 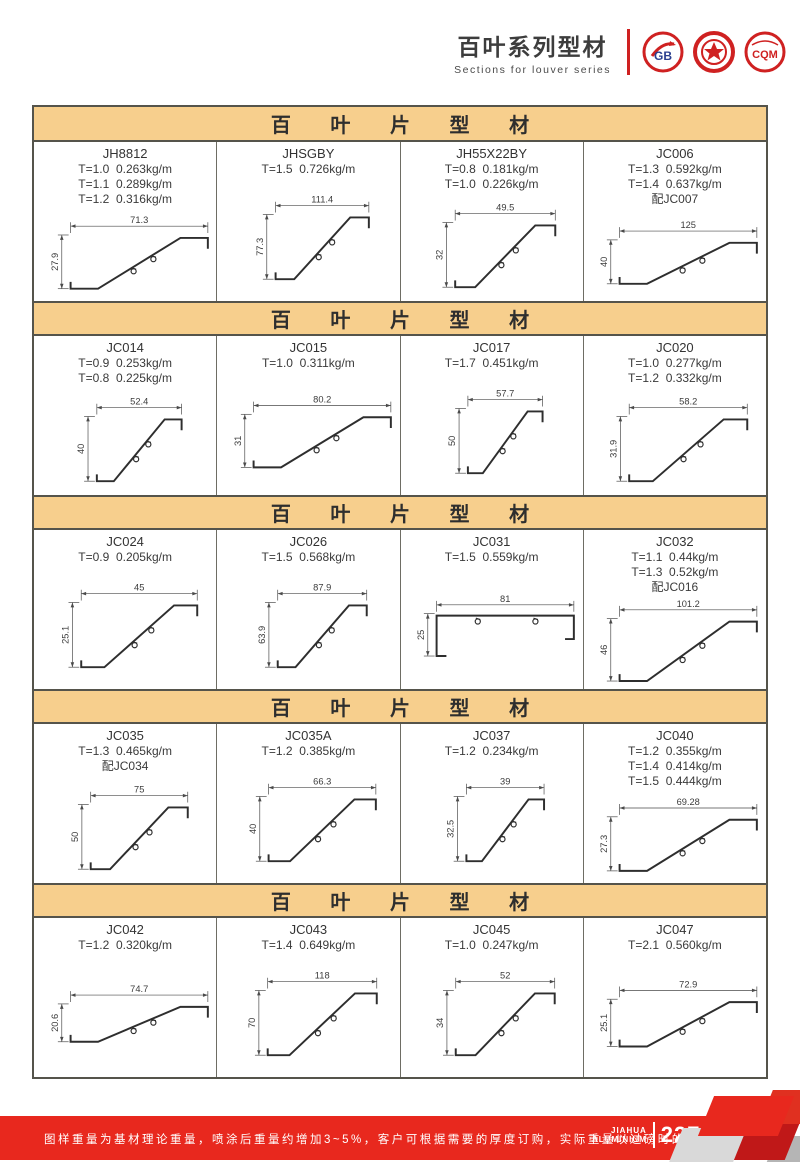 I want to click on profile-drawing-wrap: 49.5 32, so click(x=492, y=246).